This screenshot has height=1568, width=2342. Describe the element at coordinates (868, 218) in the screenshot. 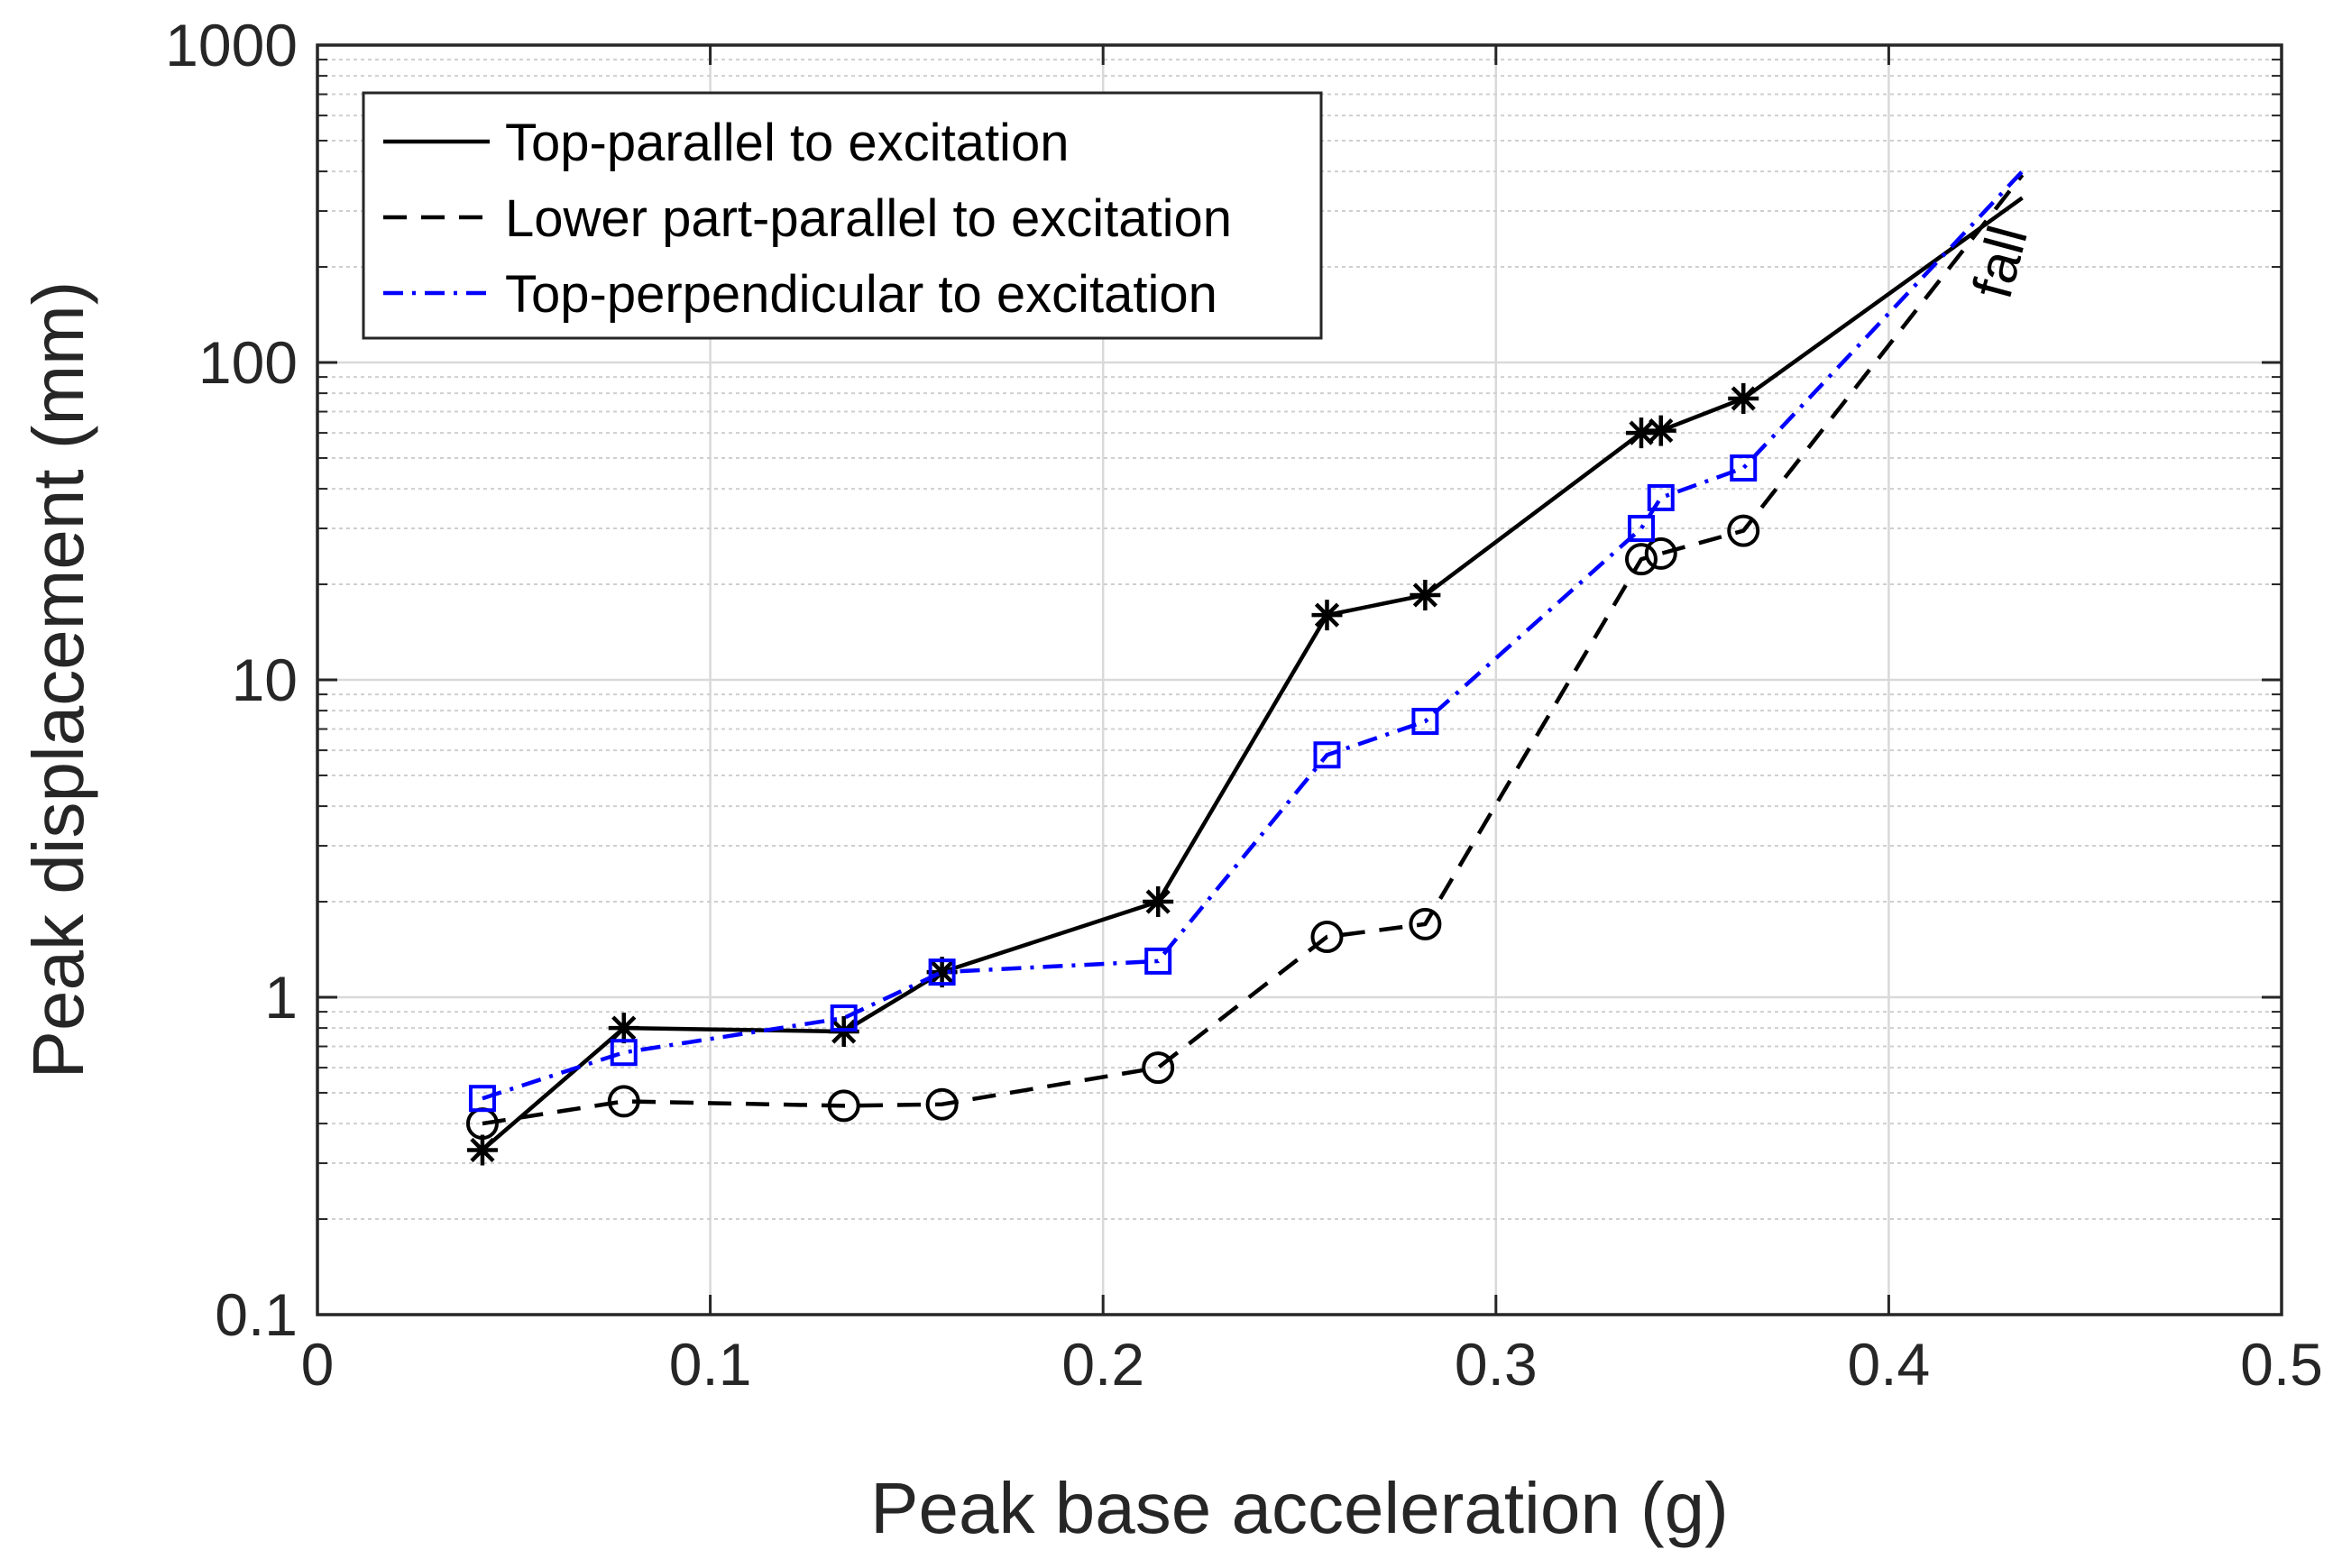

I see `legend-label: Lower part-parallel to excitation` at that location.